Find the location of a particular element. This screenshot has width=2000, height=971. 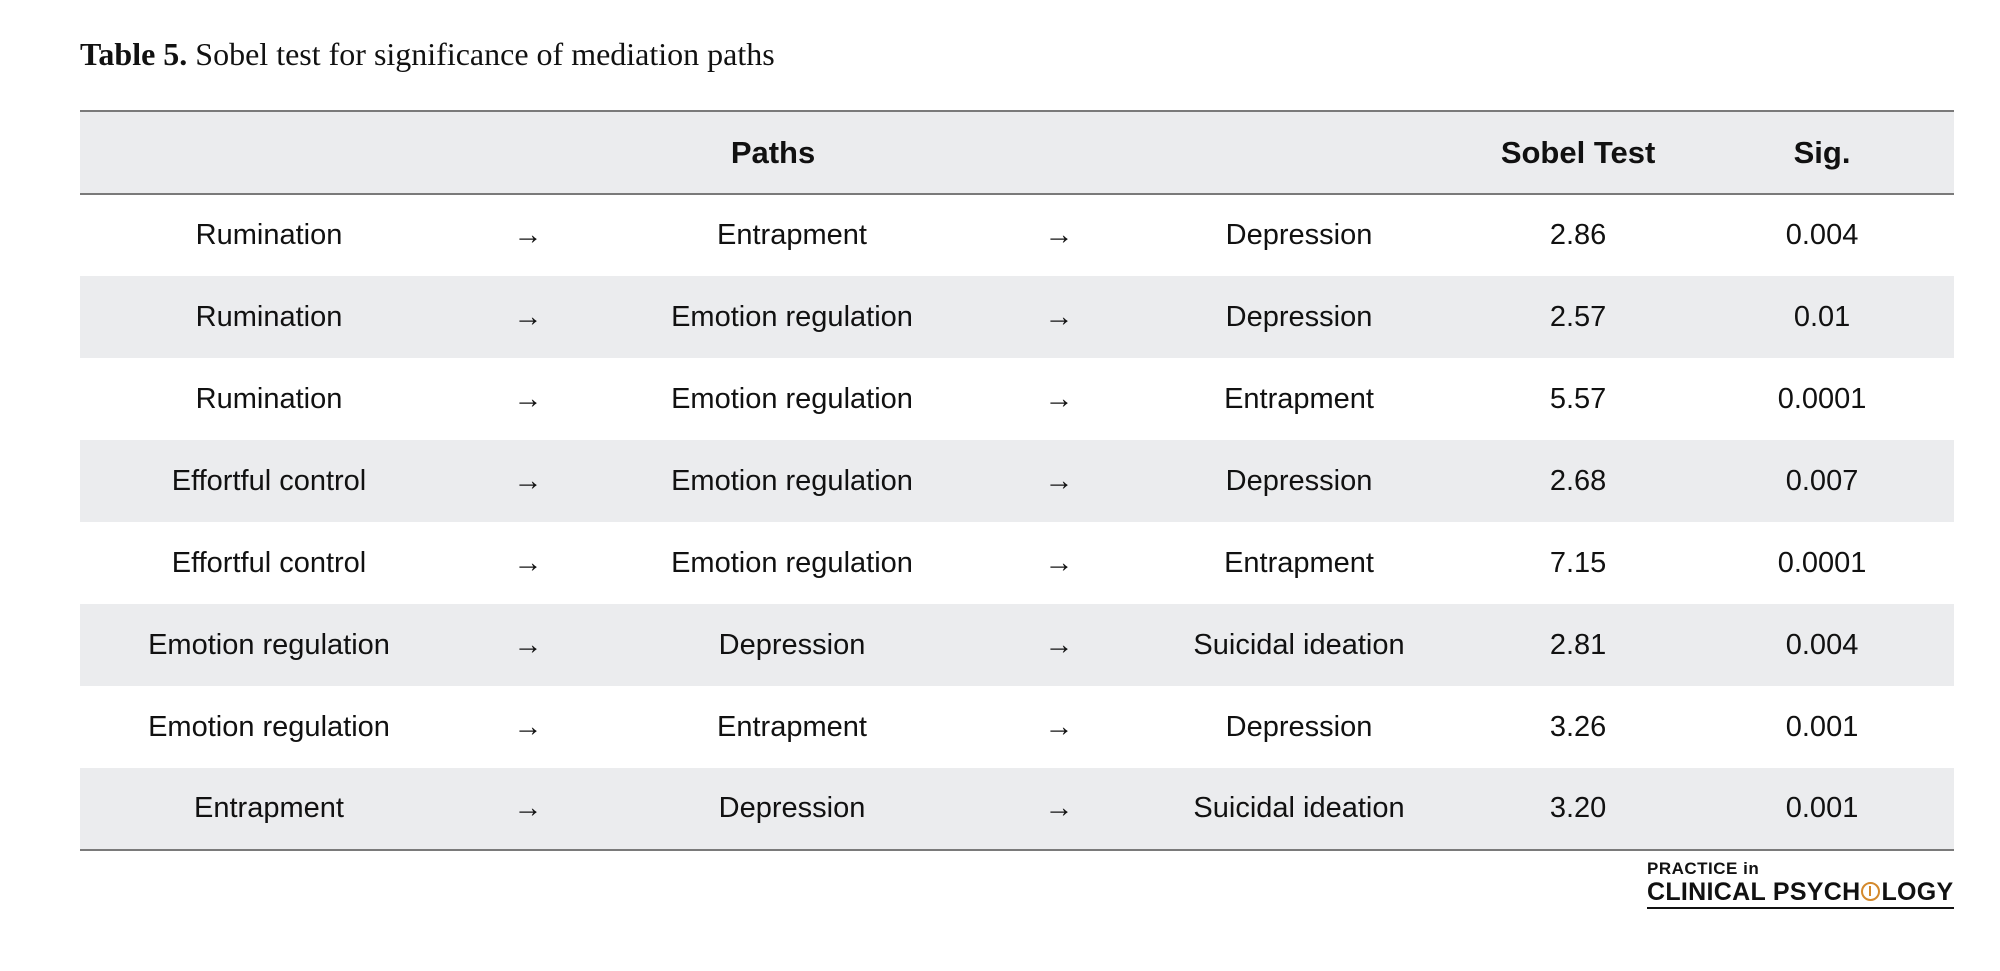

cell-sobel: 2.68 is located at coordinates (1578, 480).